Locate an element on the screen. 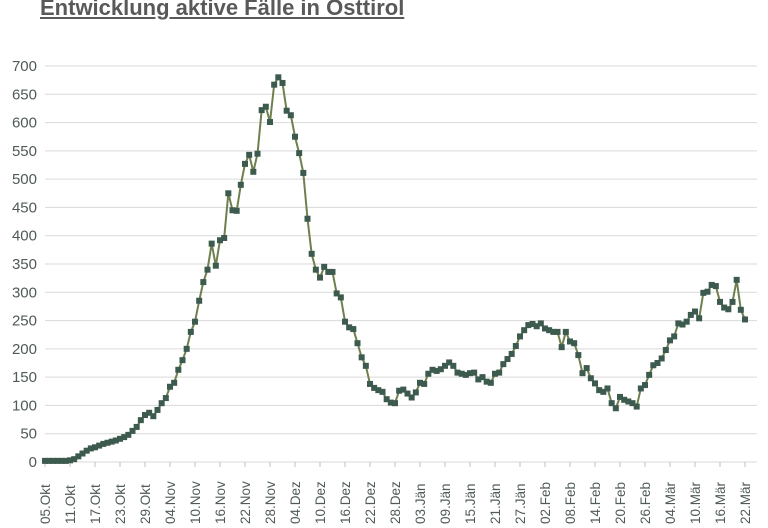 The image size is (768, 528). y-axis-label: 450 is located at coordinates (24, 207).